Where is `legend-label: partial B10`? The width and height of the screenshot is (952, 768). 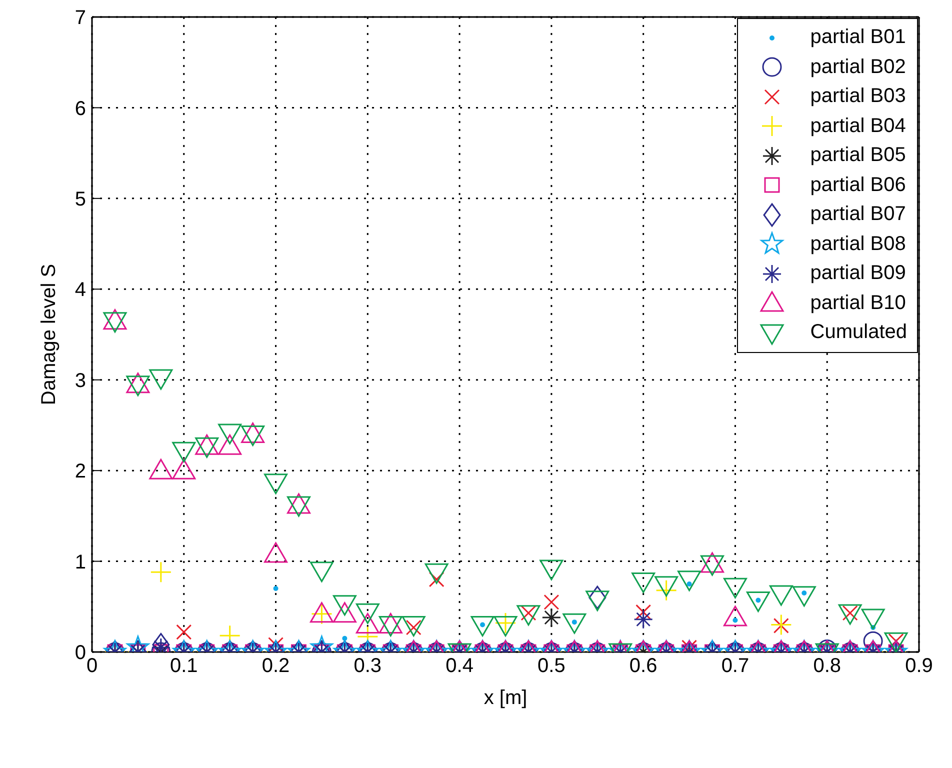 legend-label: partial B10 is located at coordinates (858, 303).